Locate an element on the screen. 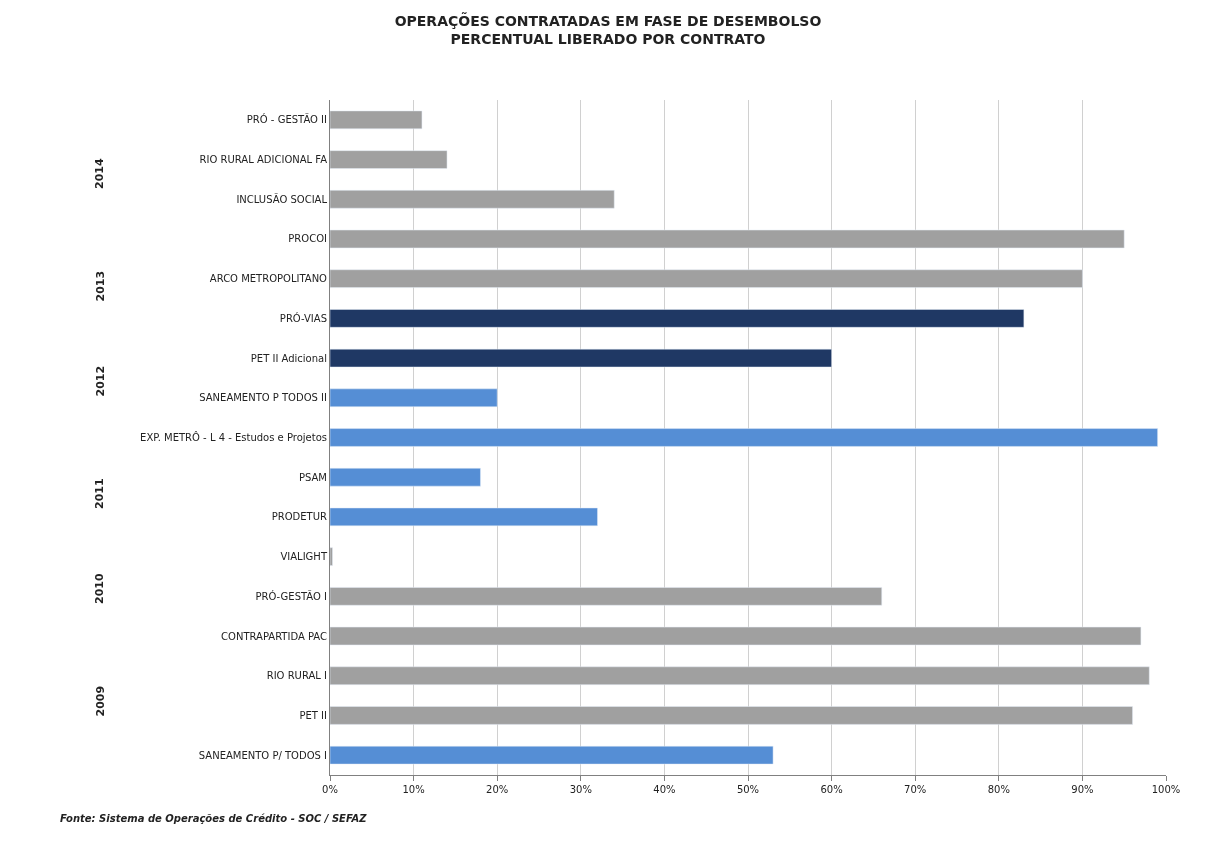 Image resolution: width=1216 pixels, height=855 pixels. x-tick-label: 20% is located at coordinates (497, 789).